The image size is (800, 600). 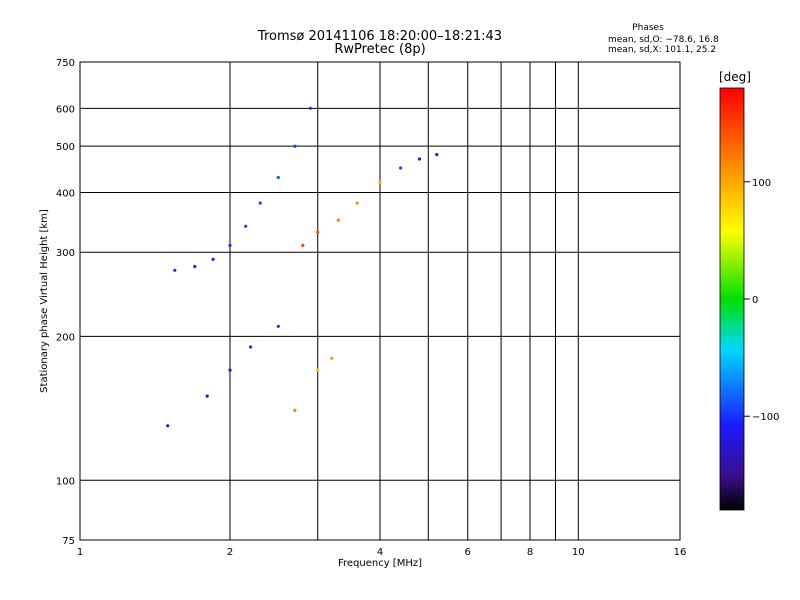 I want to click on colorbar-ticks: 100 0 −100, so click(x=761, y=300).